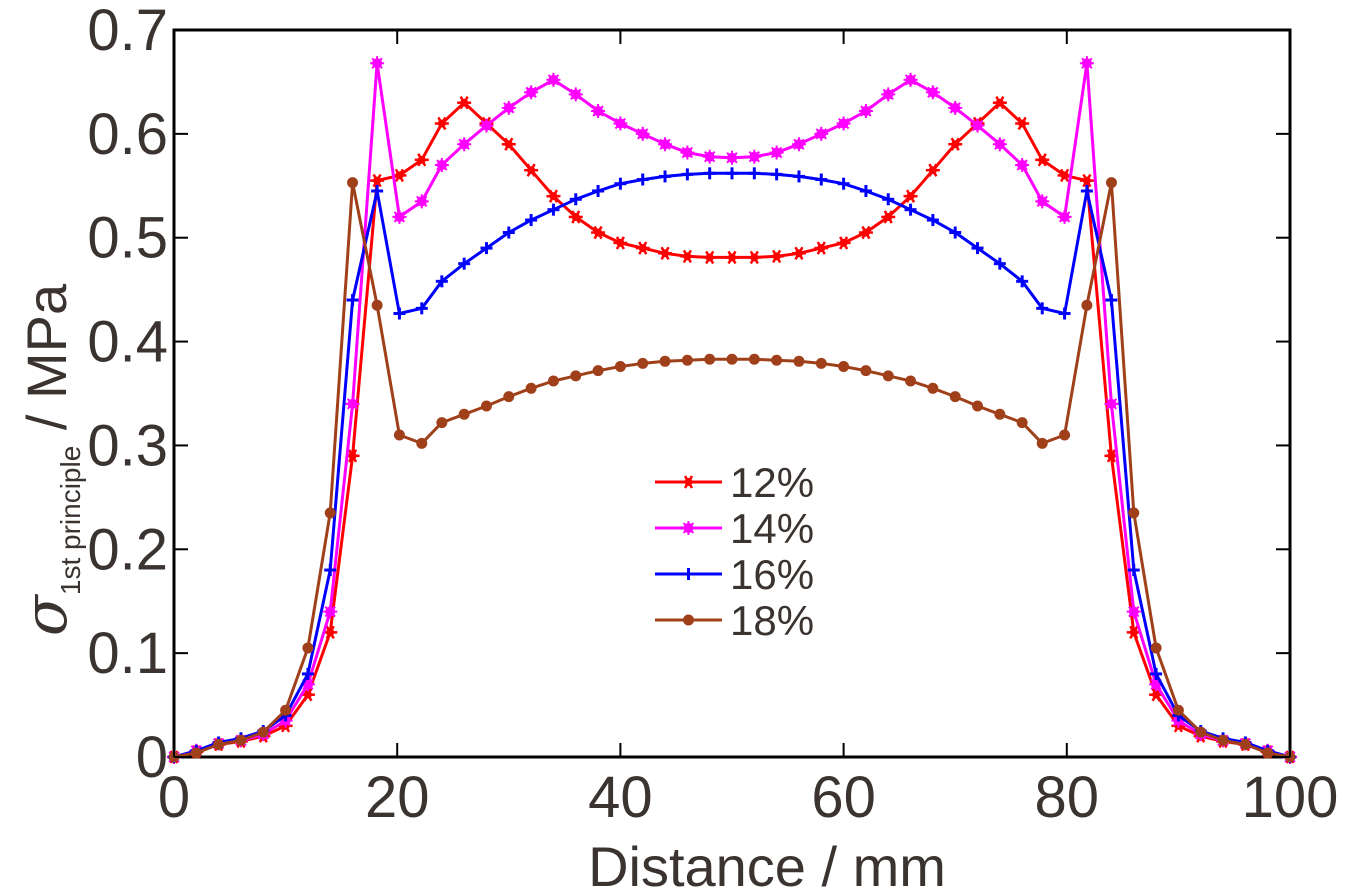  Describe the element at coordinates (1067, 797) in the screenshot. I see `x-tick-label: 80` at that location.